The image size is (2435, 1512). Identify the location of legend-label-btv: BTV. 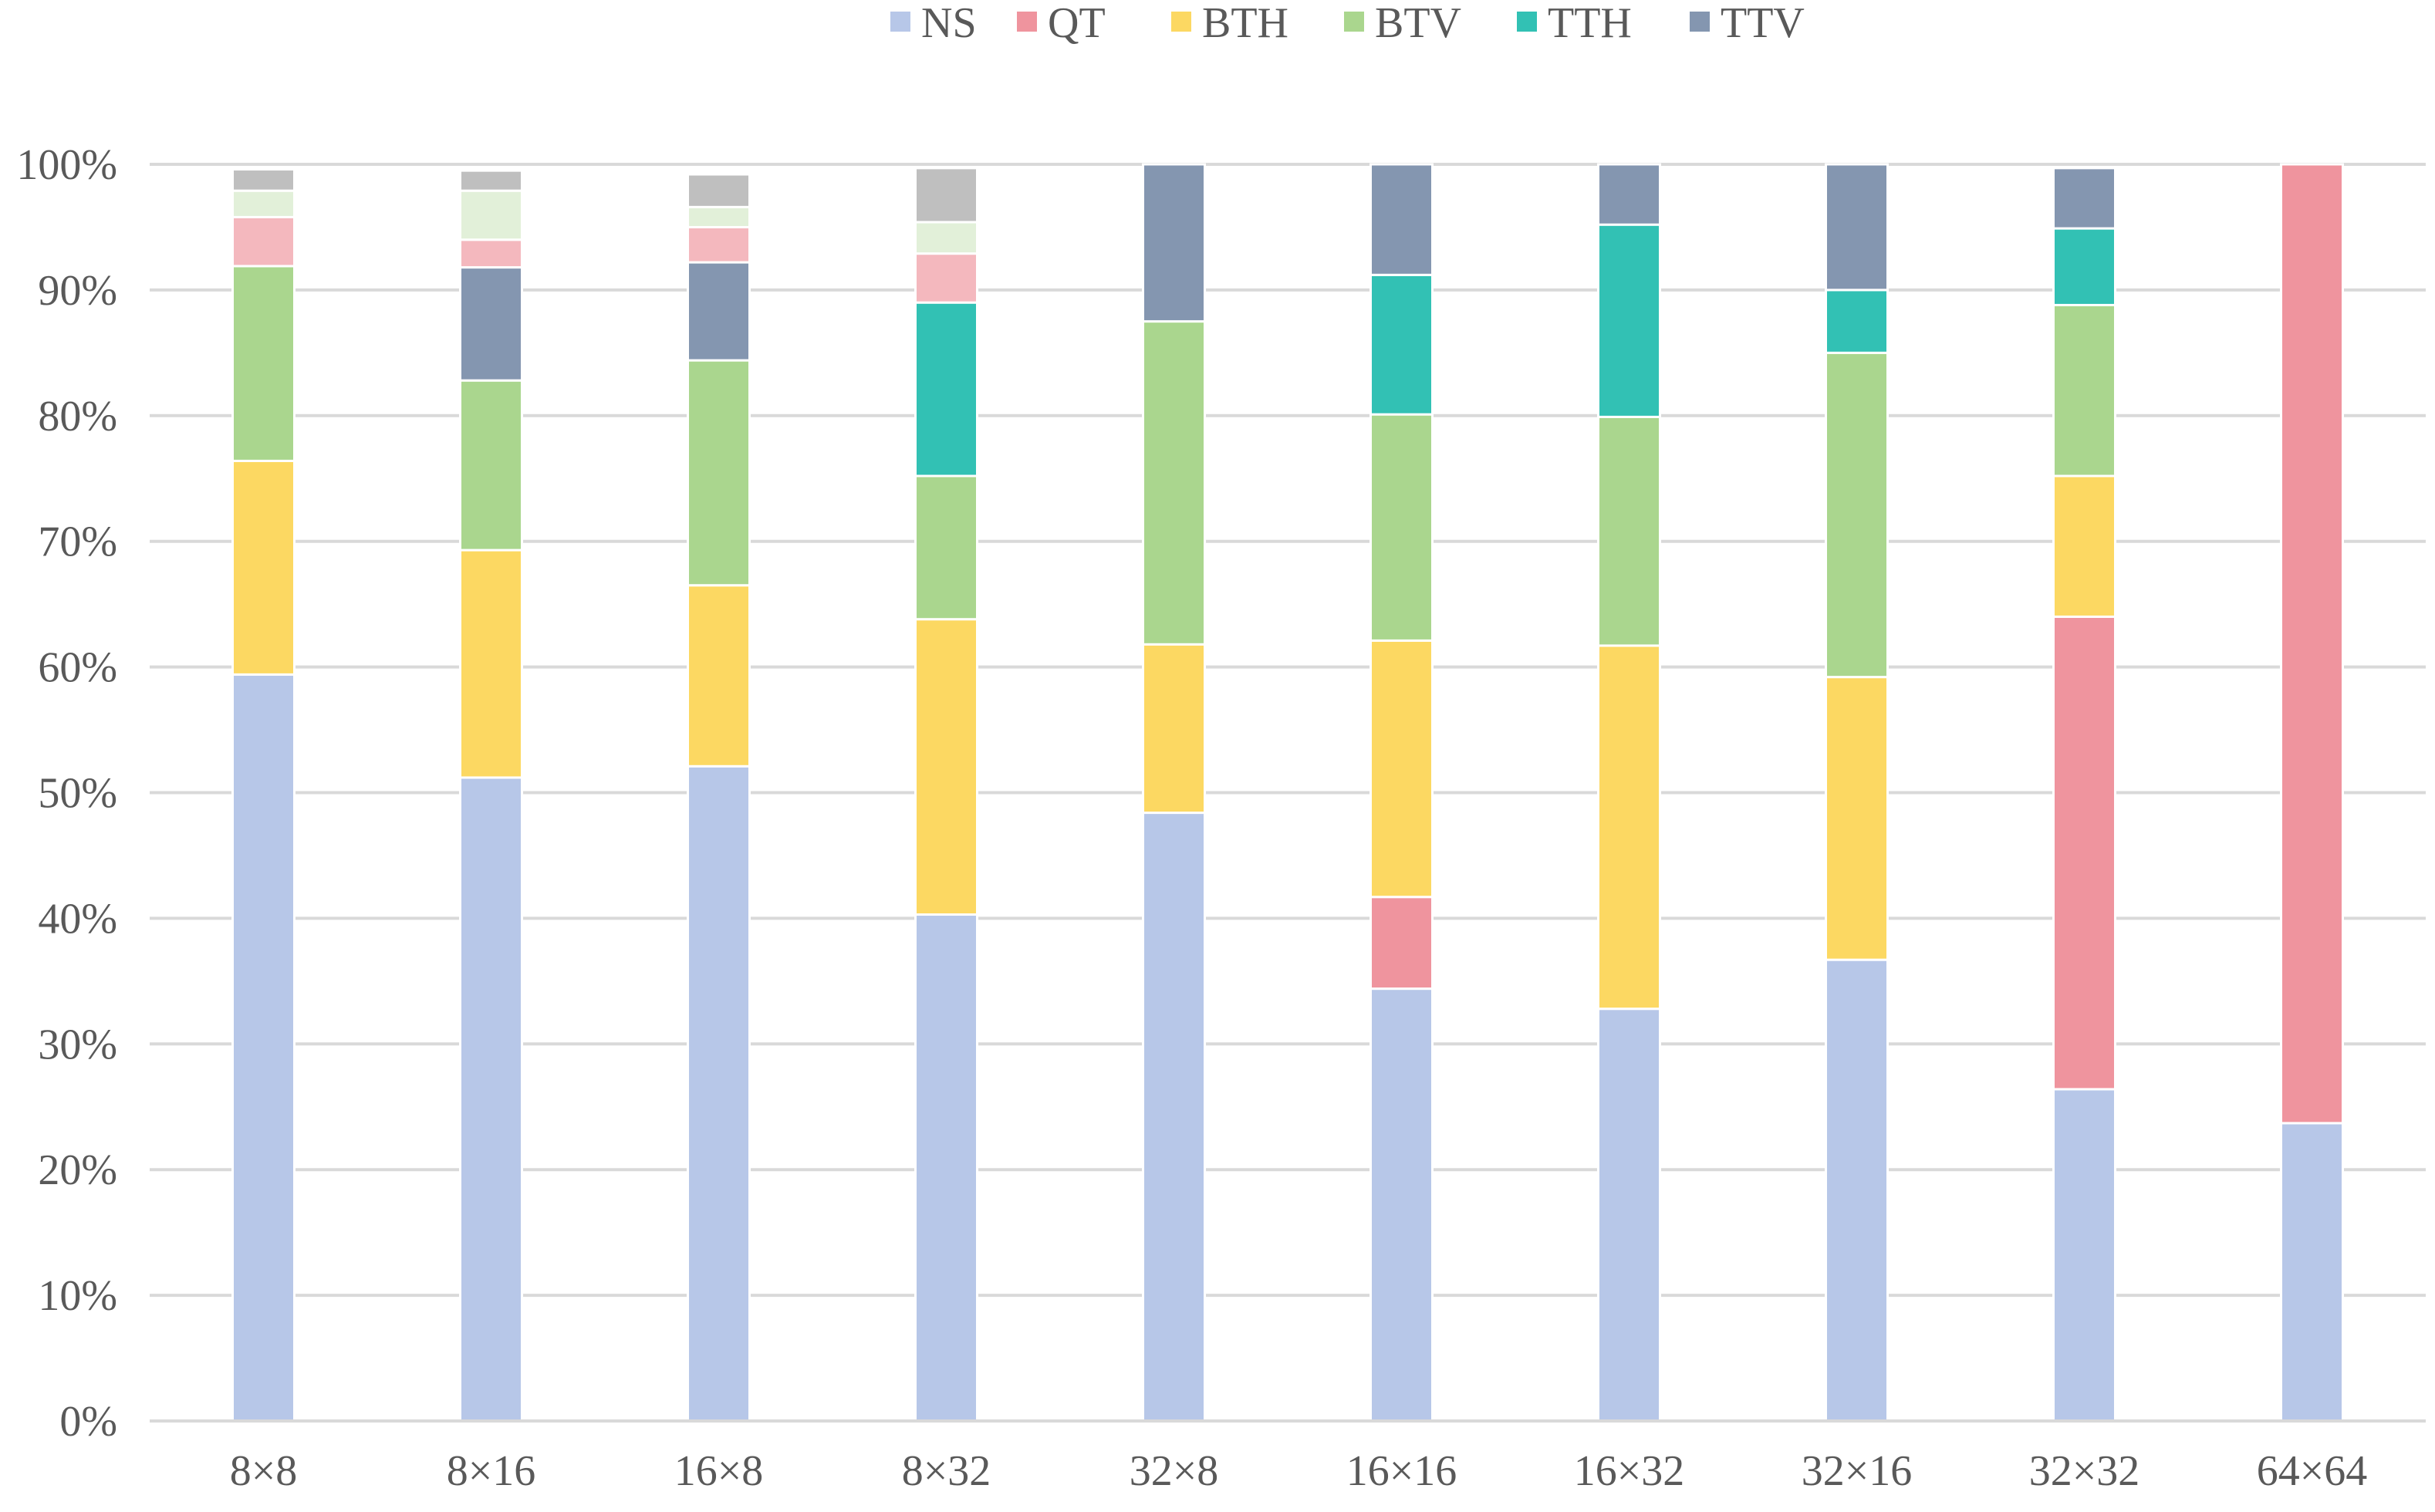
(1418, 23).